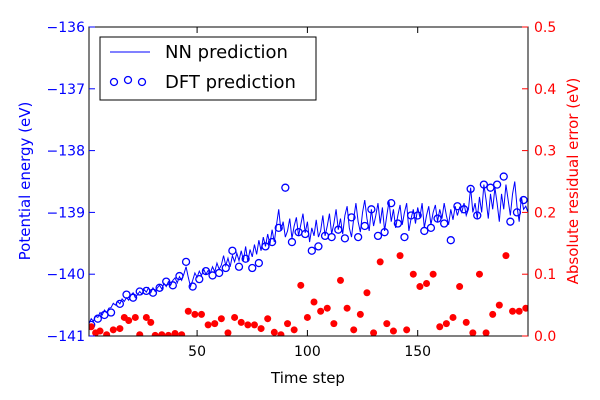  Describe the element at coordinates (230, 82) in the screenshot. I see `legend-label-dft: DFT prediction` at that location.